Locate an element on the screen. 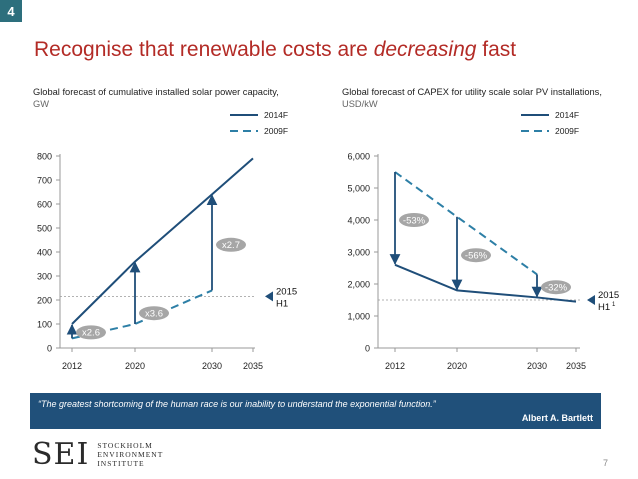  chart1-y-tick-label: 600 is located at coordinates (44, 205).